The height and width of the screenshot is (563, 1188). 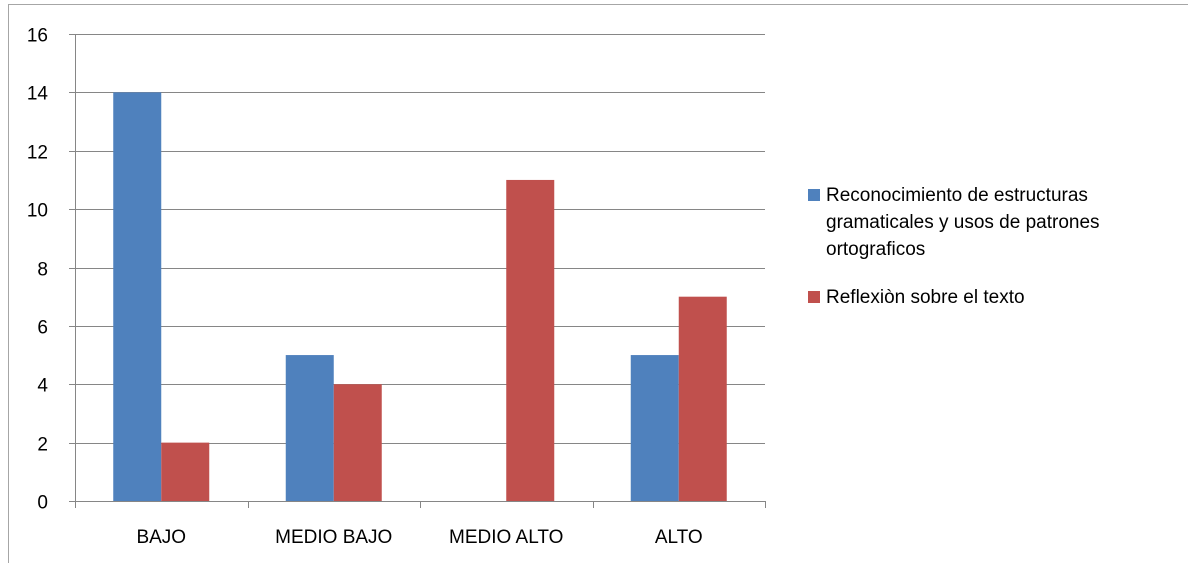 I want to click on y-tick-label: 6, so click(x=42, y=328).